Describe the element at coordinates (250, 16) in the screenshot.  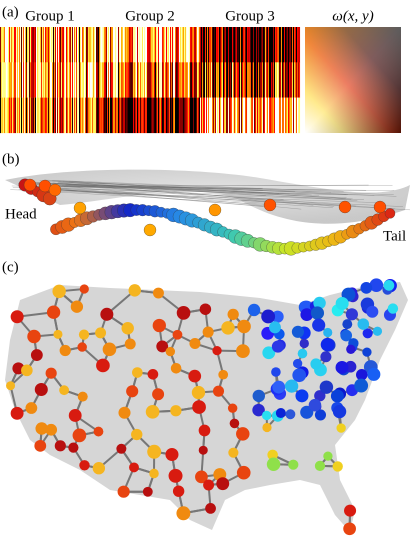
I see `group-title: Group 3` at that location.